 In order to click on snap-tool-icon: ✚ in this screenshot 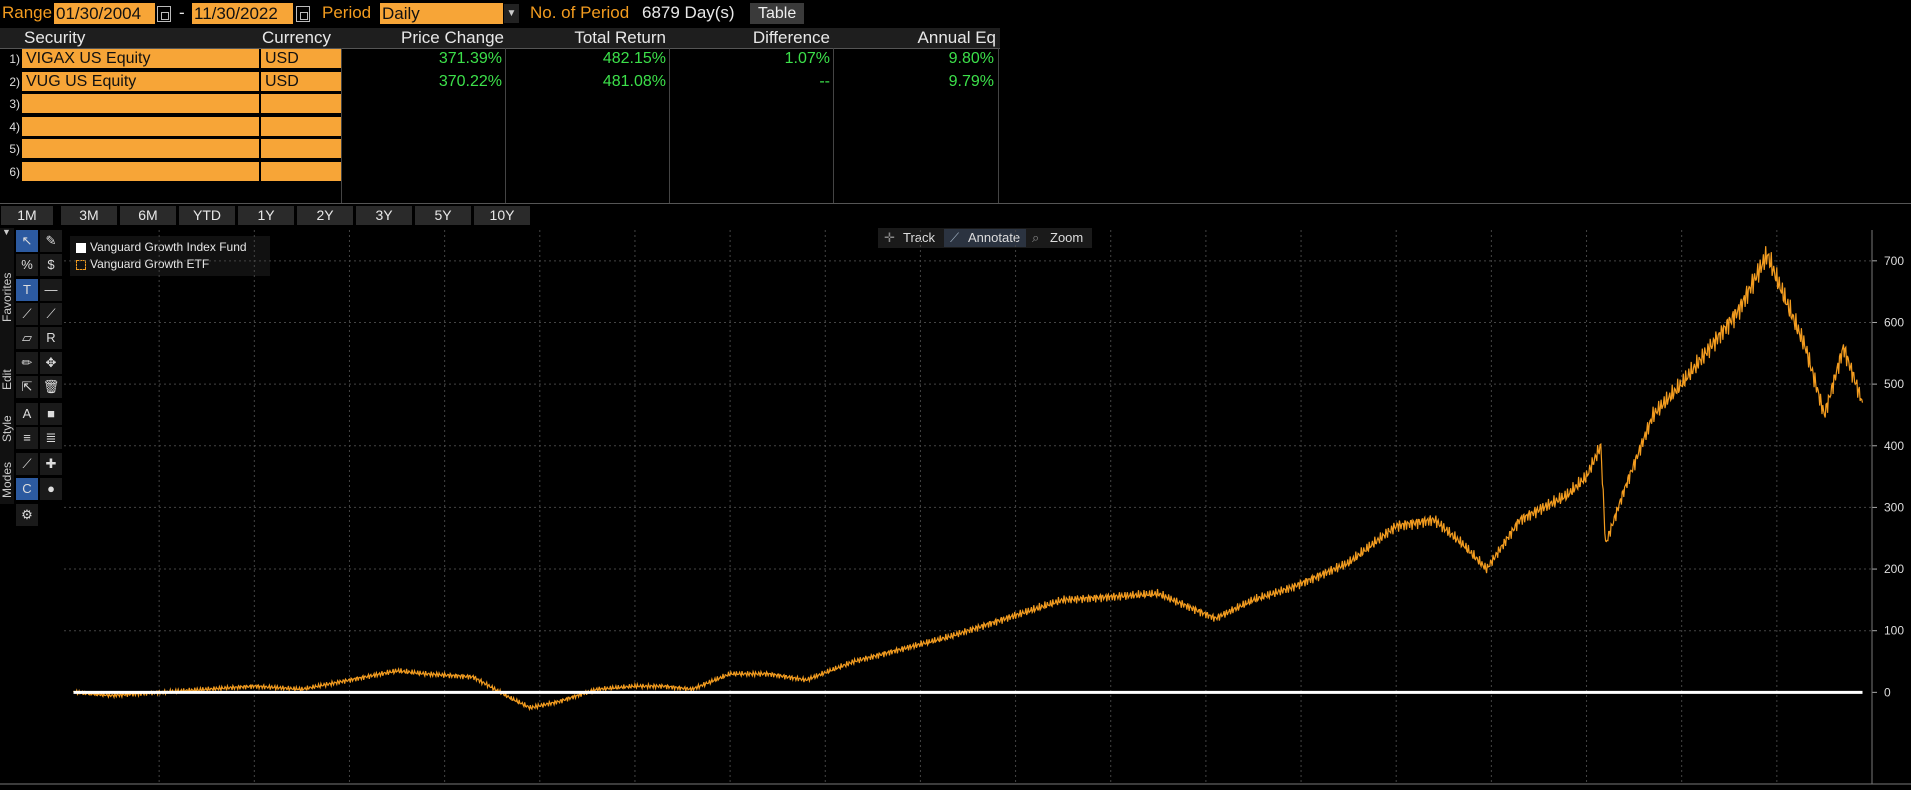, I will do `click(51, 464)`.